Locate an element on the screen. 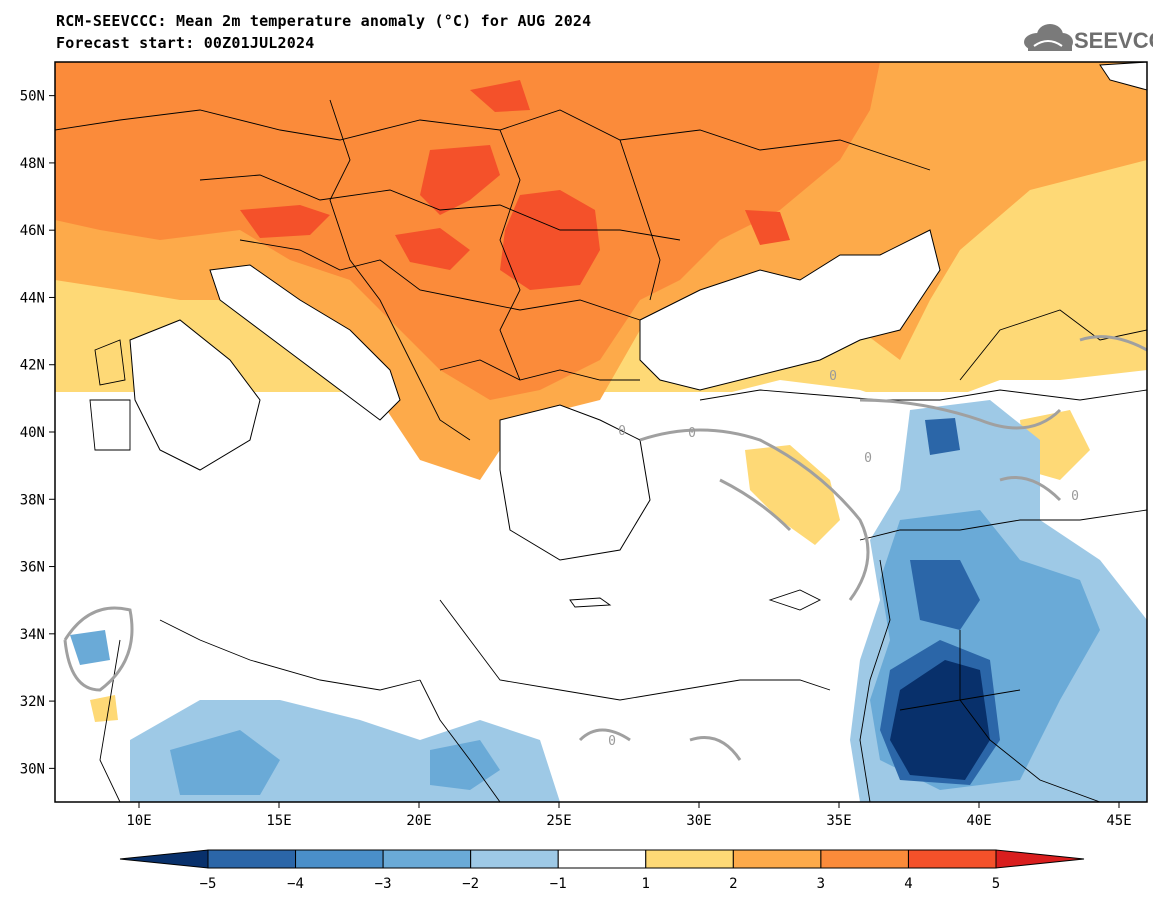 This screenshot has height=907, width=1165. tyrrhenian-sea is located at coordinates (195, 395).